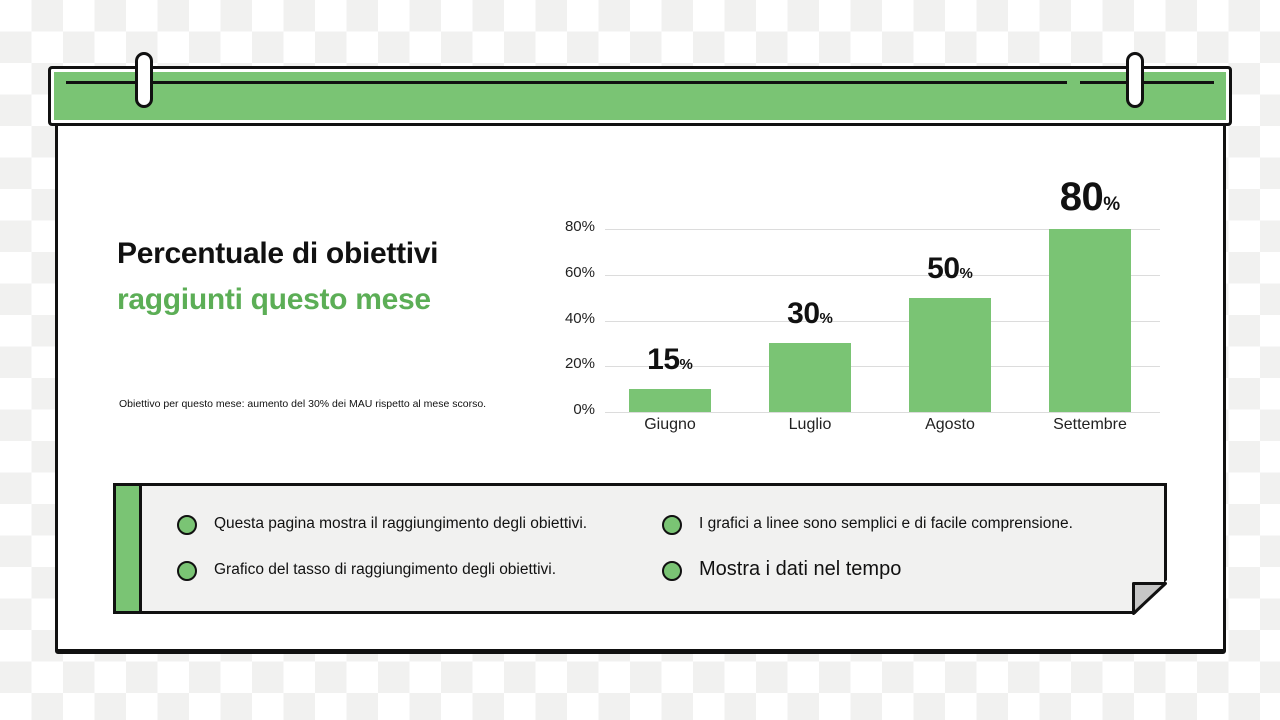 The image size is (1280, 720). What do you see at coordinates (274, 299) in the screenshot?
I see `title-line-2: raggiunti questo mese` at bounding box center [274, 299].